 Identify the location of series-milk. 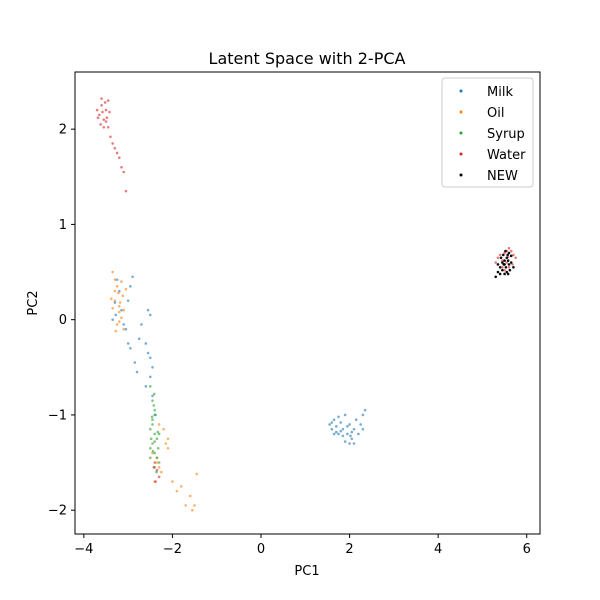
(239, 360).